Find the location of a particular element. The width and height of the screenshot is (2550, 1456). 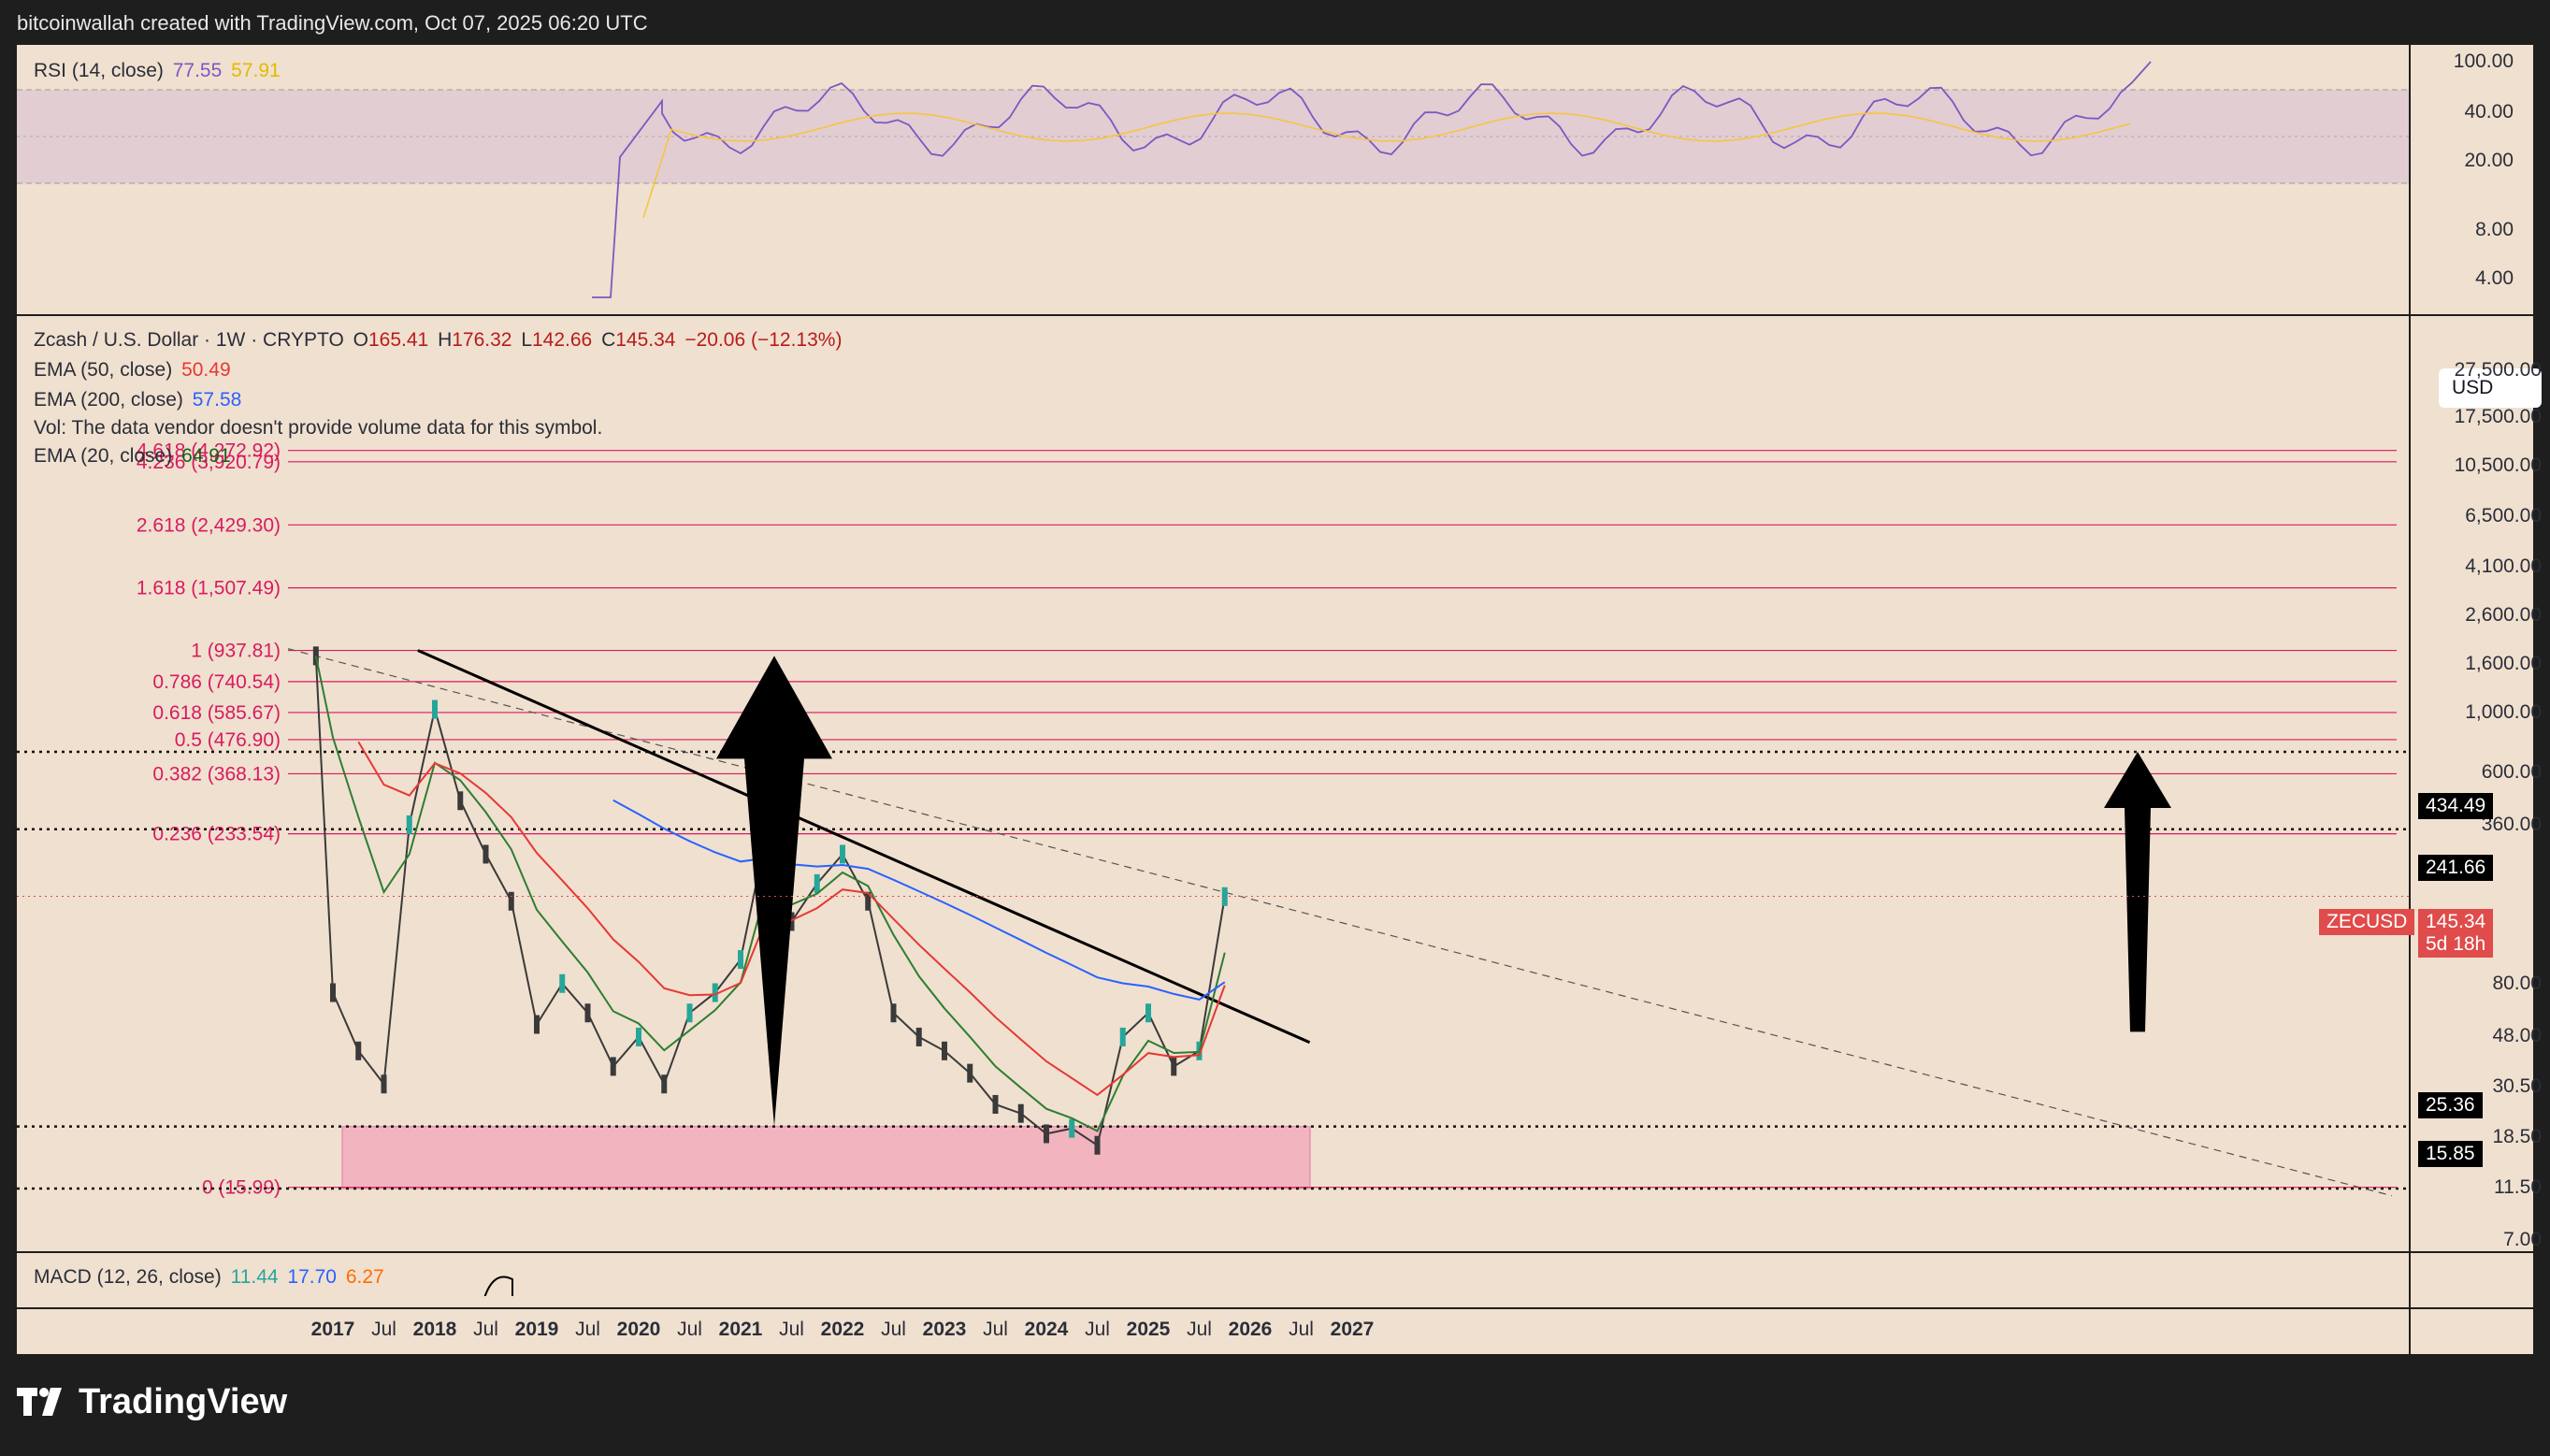

price-scale-label: 27,500.00 is located at coordinates (2498, 370).